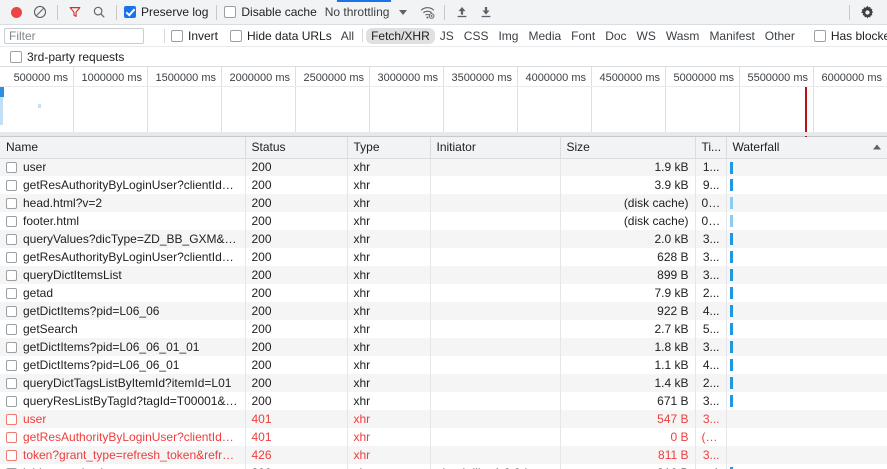 This screenshot has width=887, height=469. I want to click on preserve-log-checkbox: Preserve log, so click(166, 12).